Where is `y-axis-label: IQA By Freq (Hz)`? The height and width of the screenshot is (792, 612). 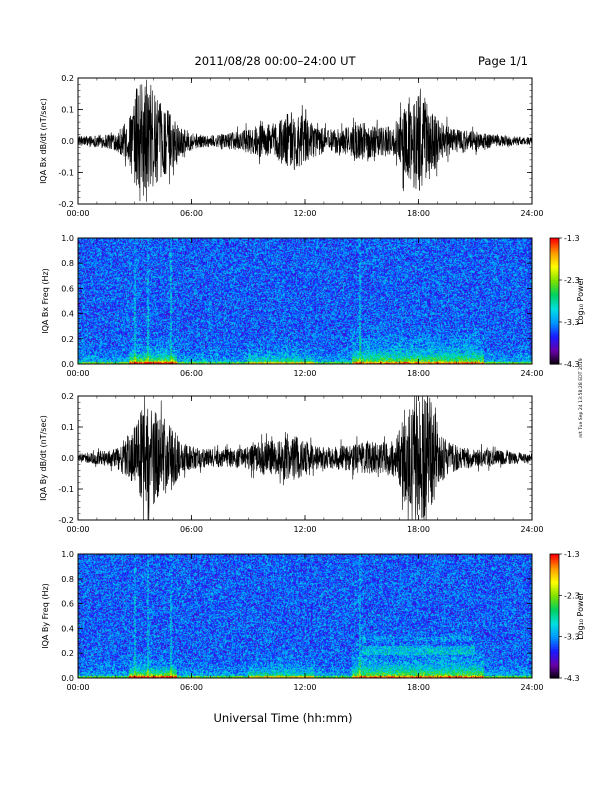 y-axis-label: IQA By Freq (Hz) is located at coordinates (45, 616).